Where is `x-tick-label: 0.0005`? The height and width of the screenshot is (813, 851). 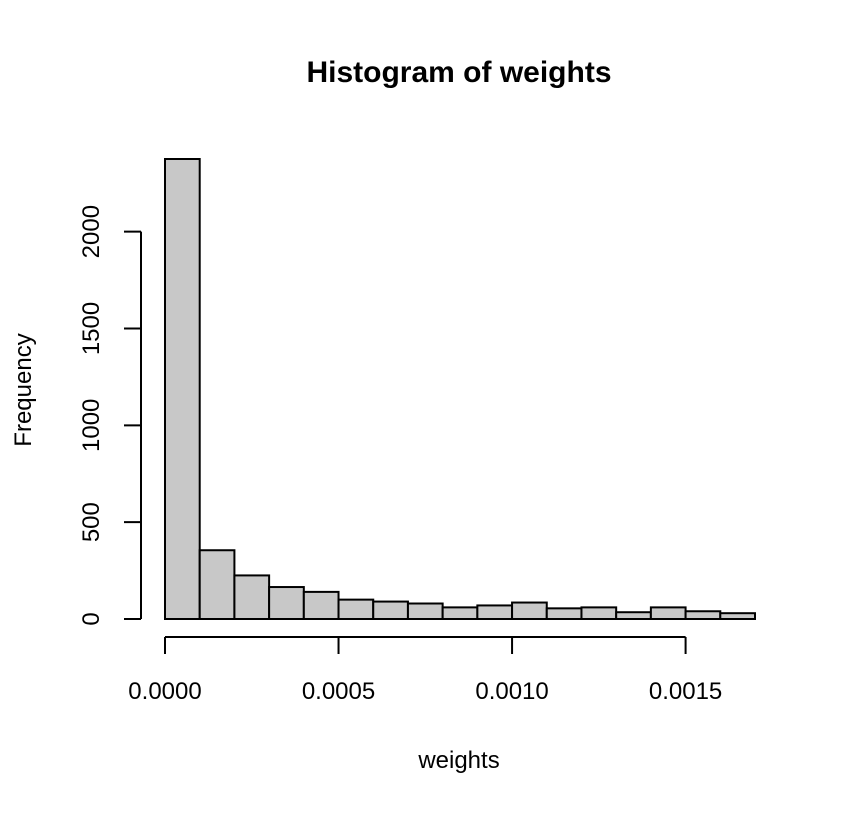 x-tick-label: 0.0005 is located at coordinates (338, 691).